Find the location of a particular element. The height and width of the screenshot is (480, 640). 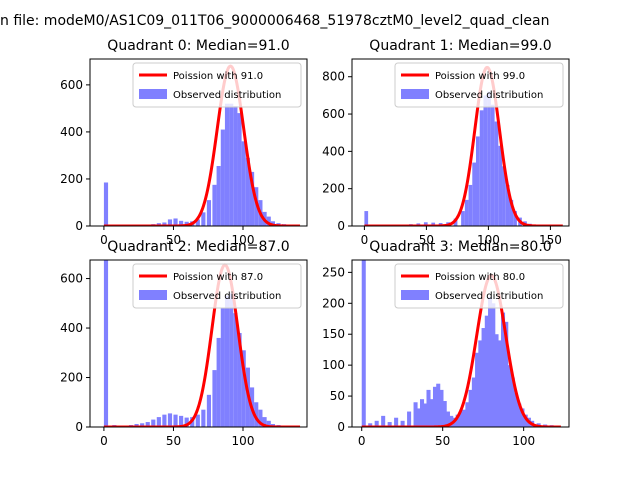

legend-label-poisson: Poission with 87.0 is located at coordinates (218, 277).